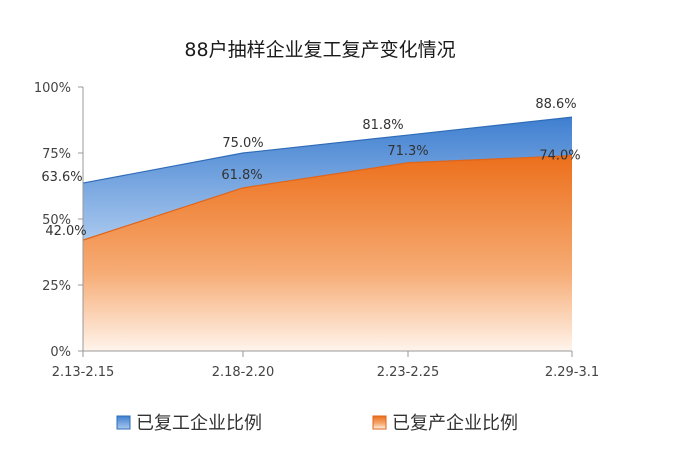 The width and height of the screenshot is (679, 451). I want to click on data-label-work: 81.8%, so click(382, 125).